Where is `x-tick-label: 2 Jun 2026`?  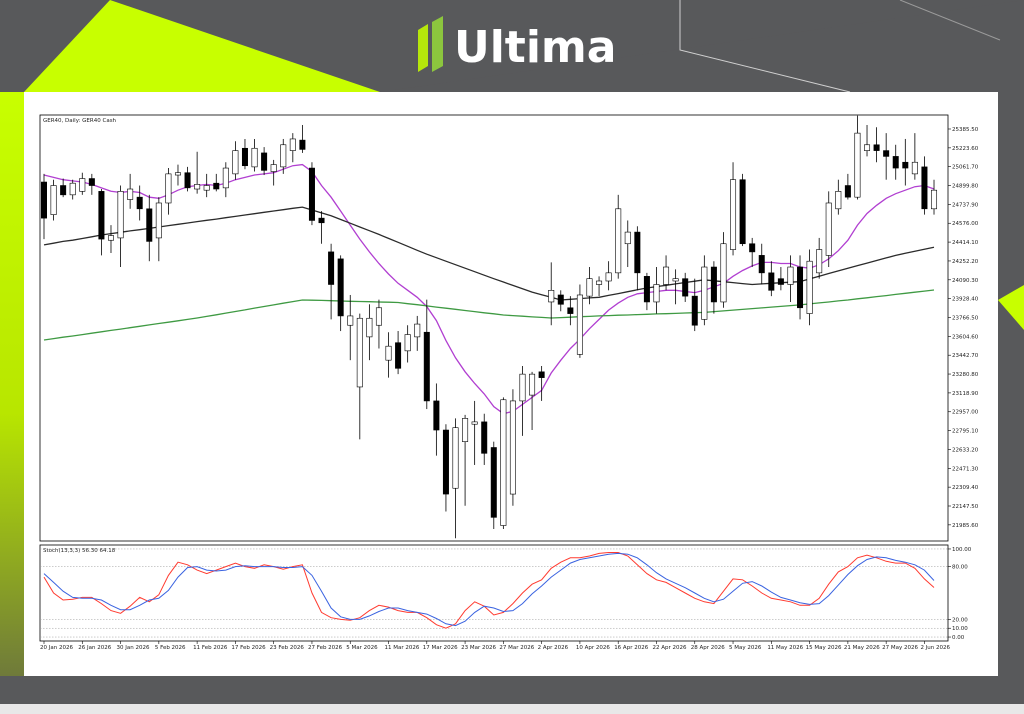
x-tick-label: 2 Jun 2026 is located at coordinates (935, 648).